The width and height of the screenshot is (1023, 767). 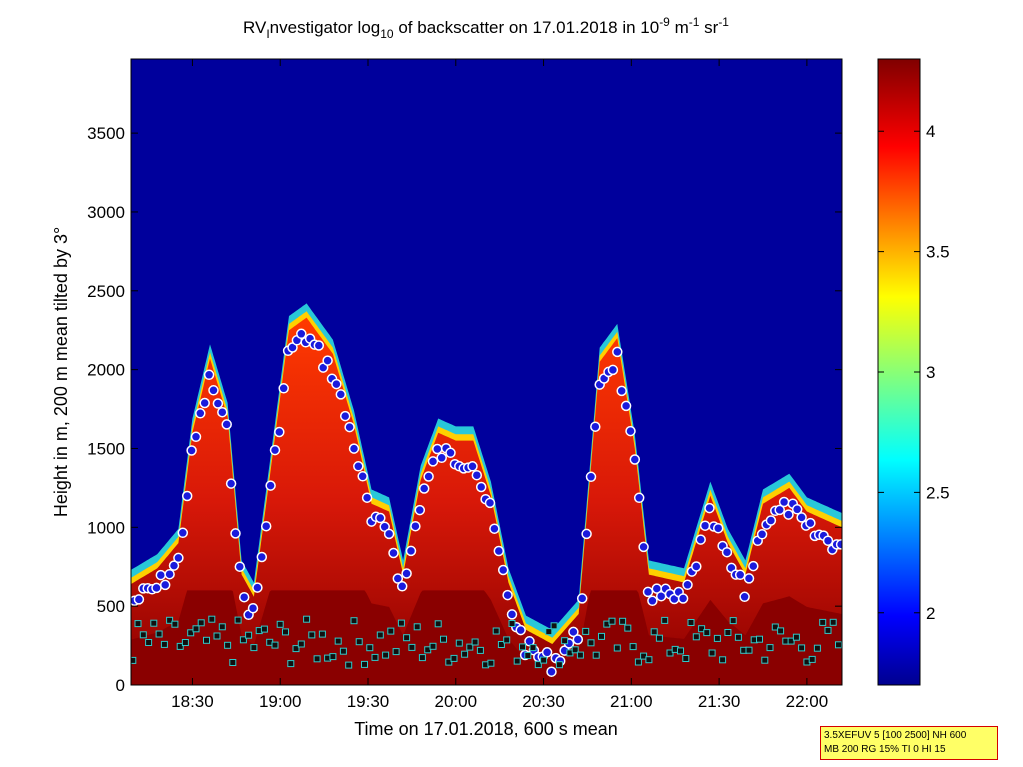 What do you see at coordinates (120, 685) in the screenshot?
I see `y-tick-label: 0` at bounding box center [120, 685].